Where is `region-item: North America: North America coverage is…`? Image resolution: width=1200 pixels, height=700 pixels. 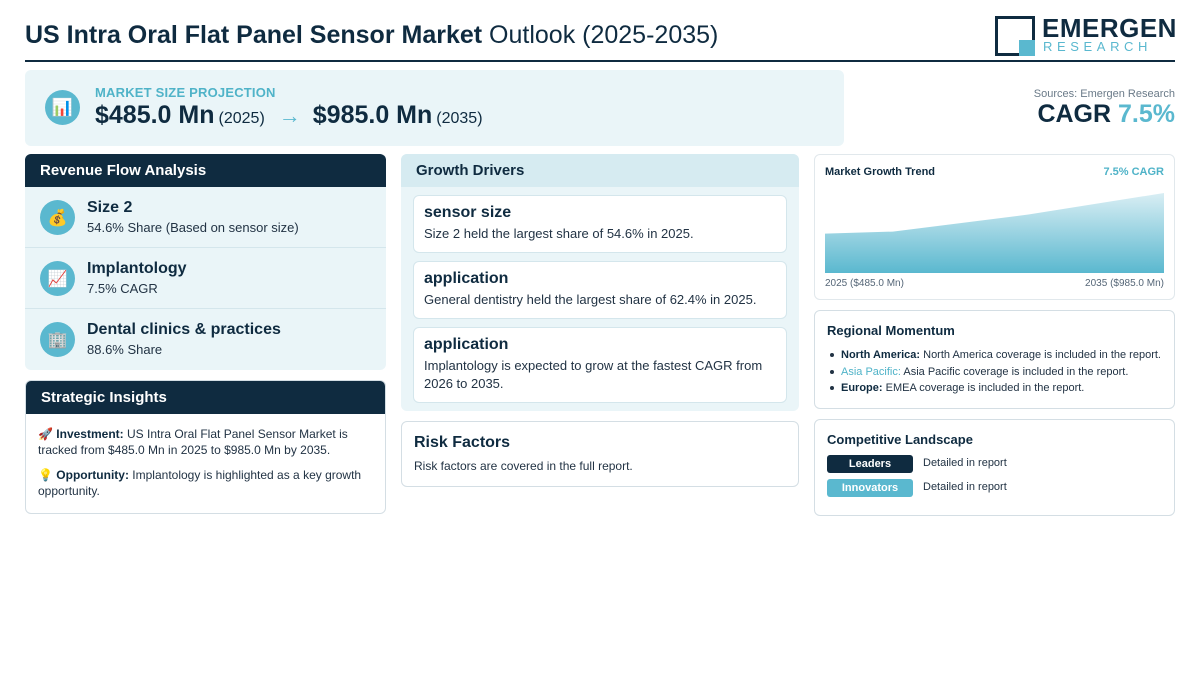 region-item: North America: North America coverage is… is located at coordinates (994, 355).